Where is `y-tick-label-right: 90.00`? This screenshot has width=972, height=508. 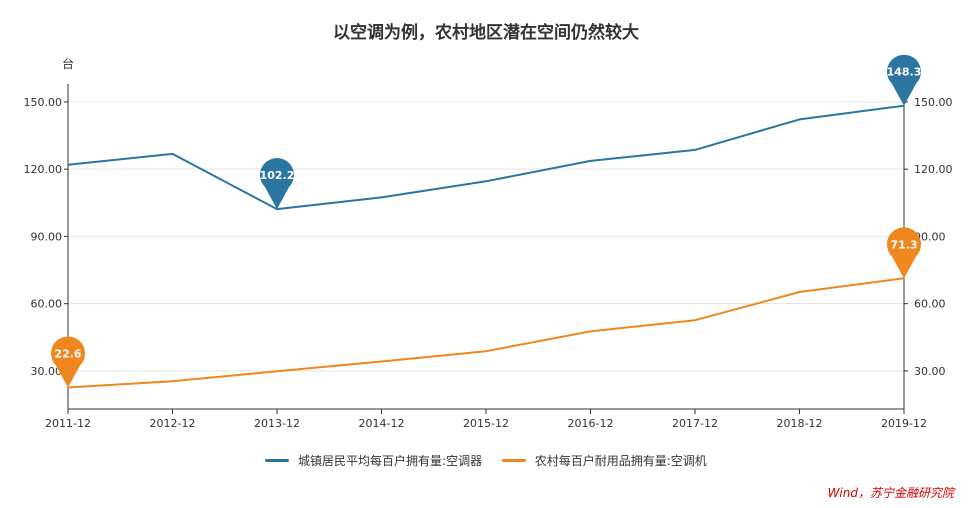 y-tick-label-right: 90.00 is located at coordinates (930, 236).